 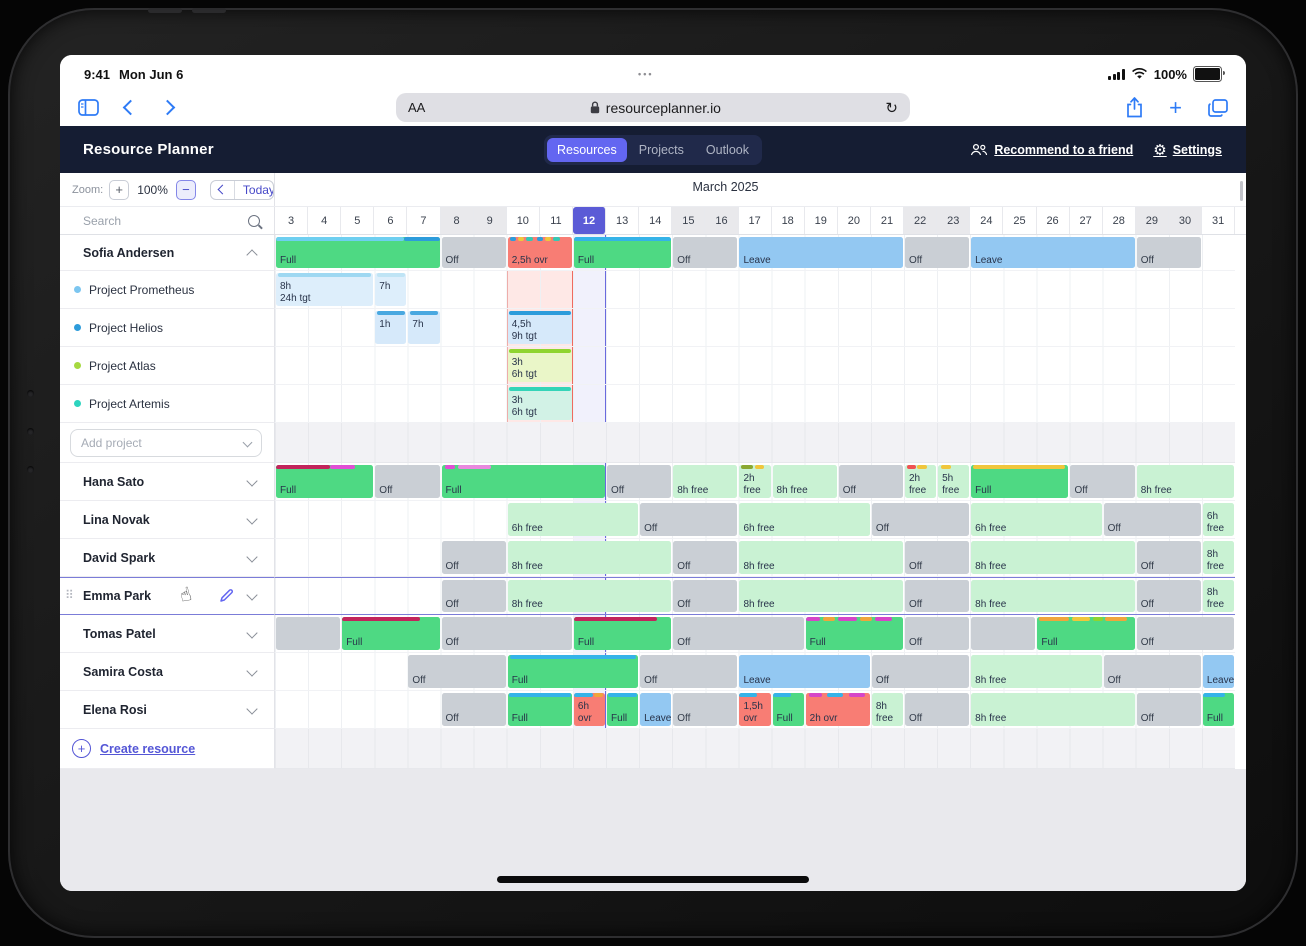 I want to click on date-cell: 25, so click(x=1020, y=220).